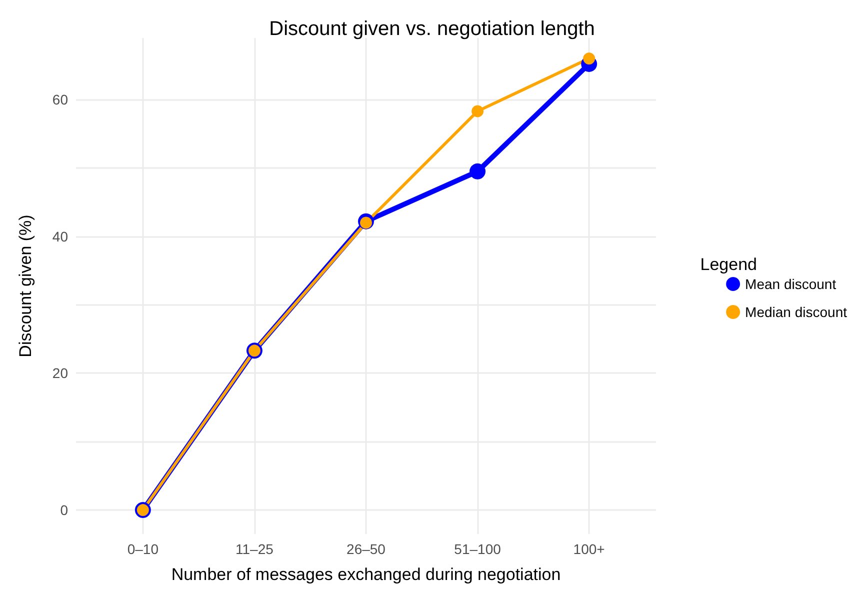 The width and height of the screenshot is (864, 596). Describe the element at coordinates (143, 549) in the screenshot. I see `x-tick-label: 0–10` at that location.